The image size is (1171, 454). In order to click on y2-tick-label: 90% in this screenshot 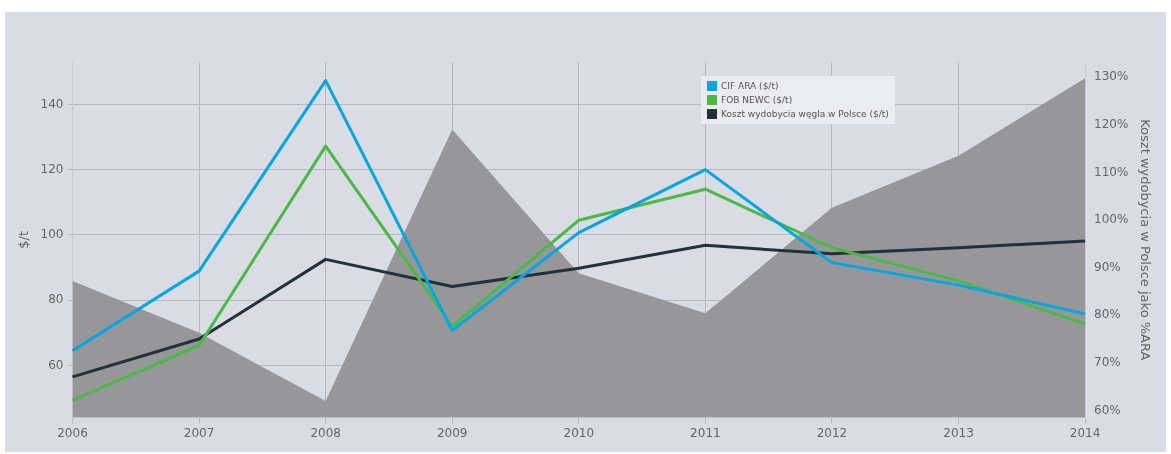, I will do `click(1107, 266)`.